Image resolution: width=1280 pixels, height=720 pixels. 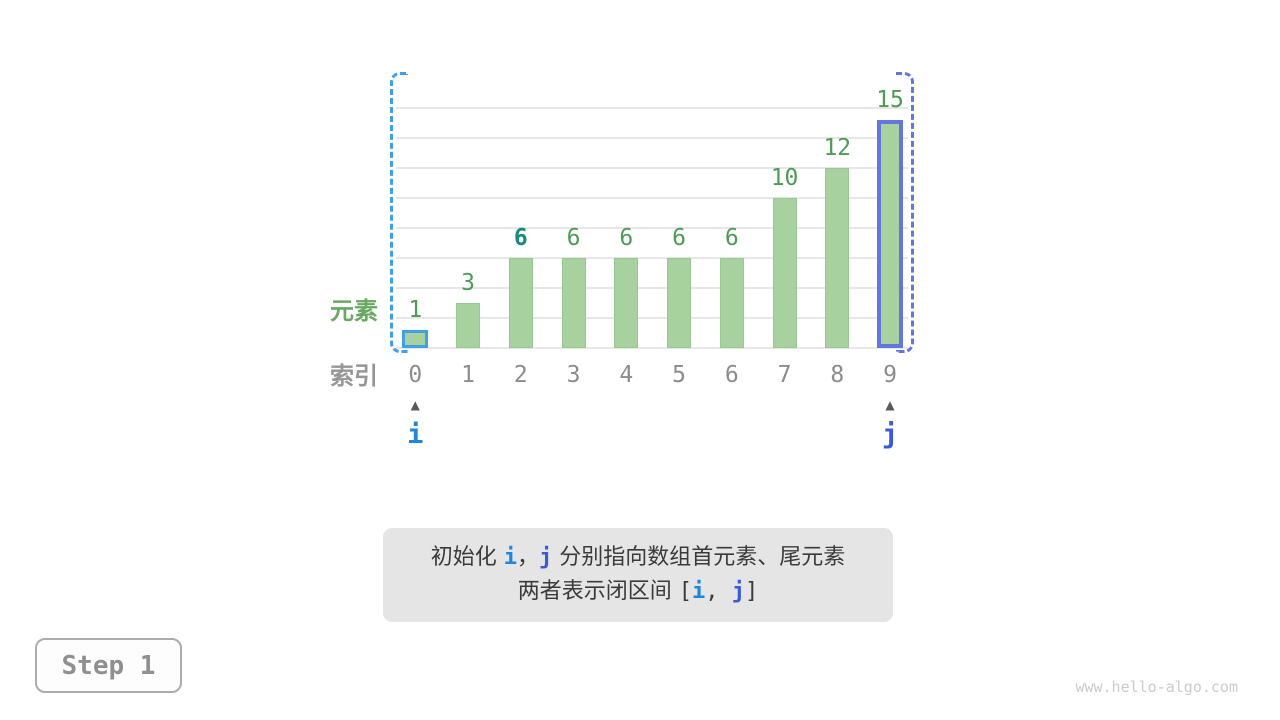 I want to click on index-label: 6, so click(x=731, y=375).